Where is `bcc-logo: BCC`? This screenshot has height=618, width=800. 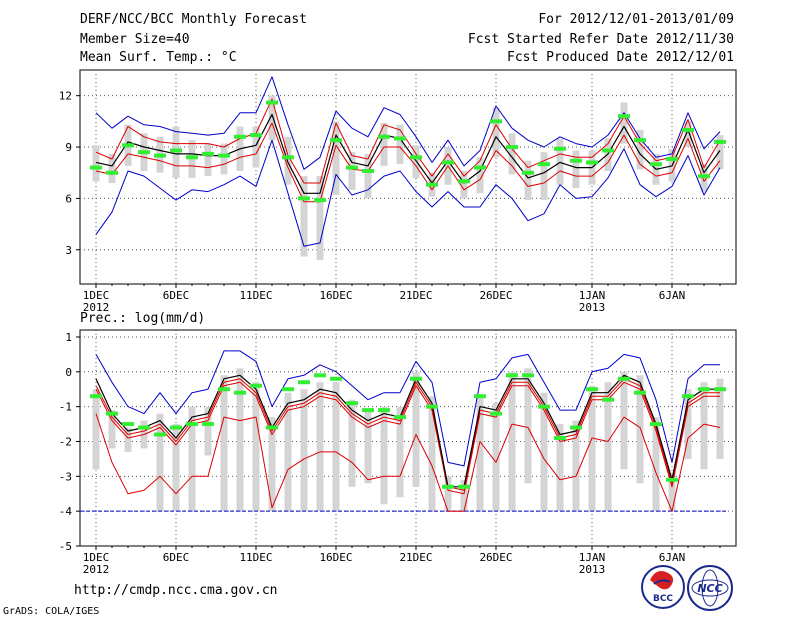
bcc-logo: BCC is located at coordinates (663, 587).